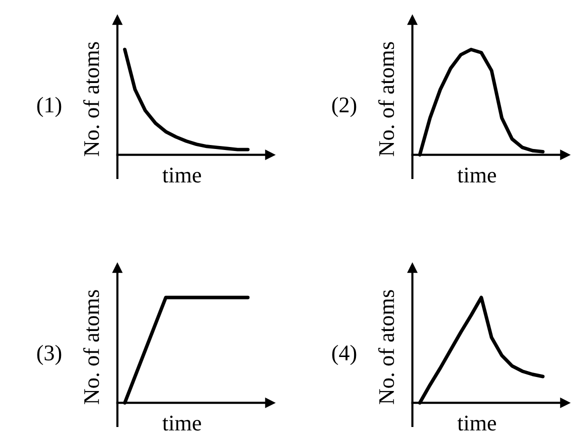 The image size is (584, 443). Describe the element at coordinates (49, 106) in the screenshot. I see `text: (1)` at that location.